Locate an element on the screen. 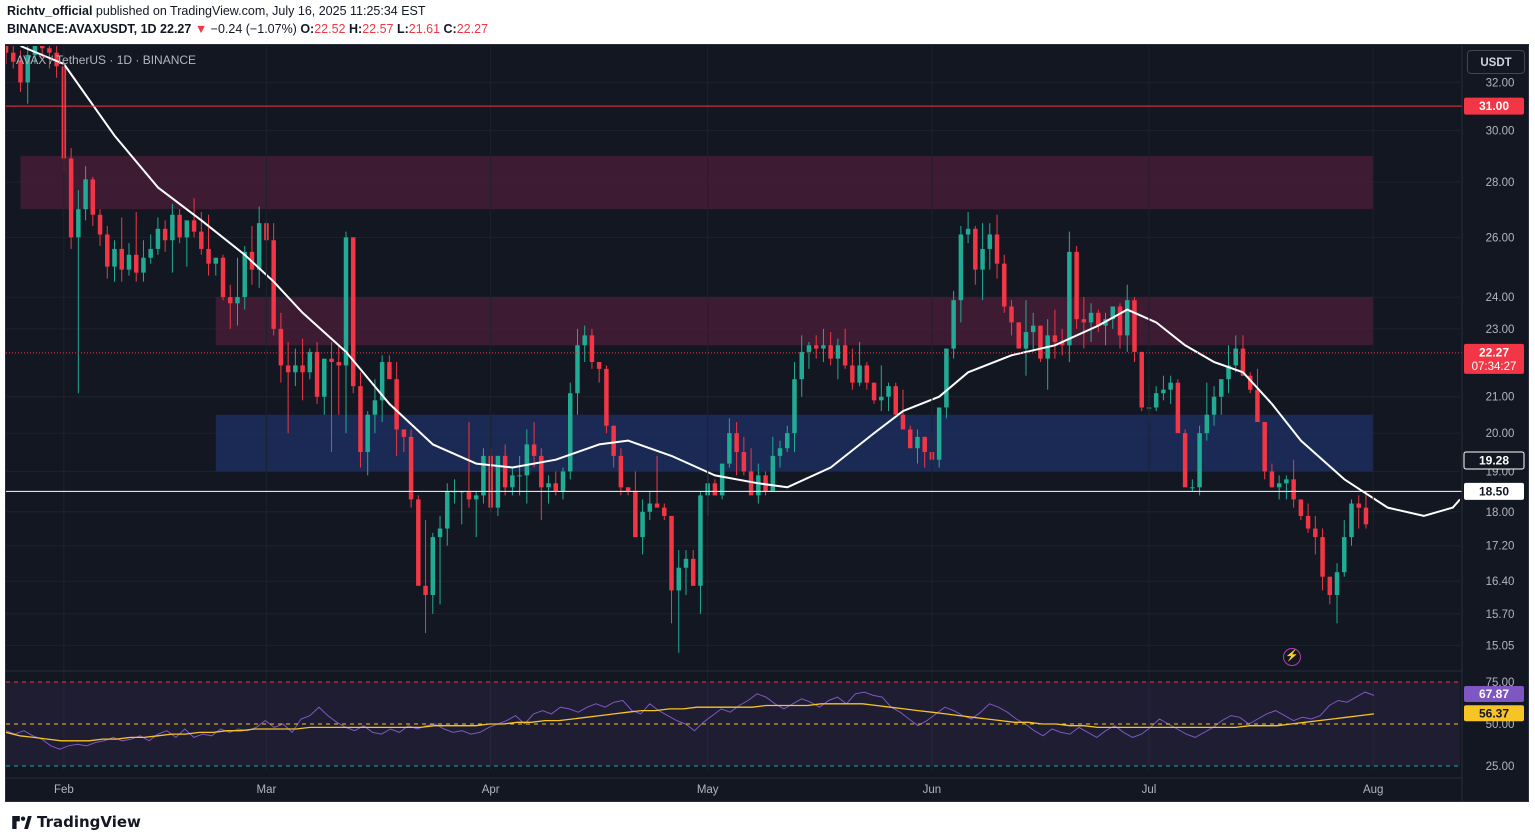 The width and height of the screenshot is (1535, 840). symbol-name: BINANCE:AVAXUSDT, 1D is located at coordinates (82, 29).